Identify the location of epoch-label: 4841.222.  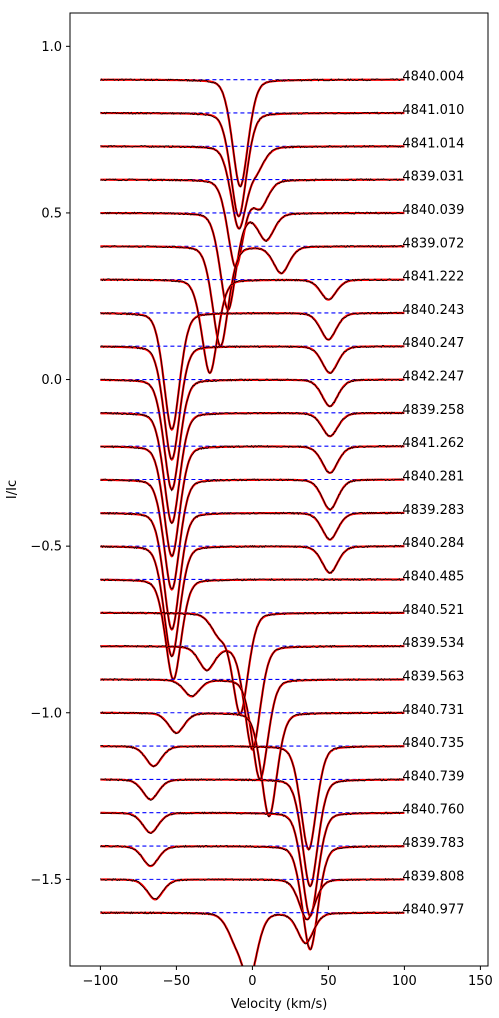
(433, 277).